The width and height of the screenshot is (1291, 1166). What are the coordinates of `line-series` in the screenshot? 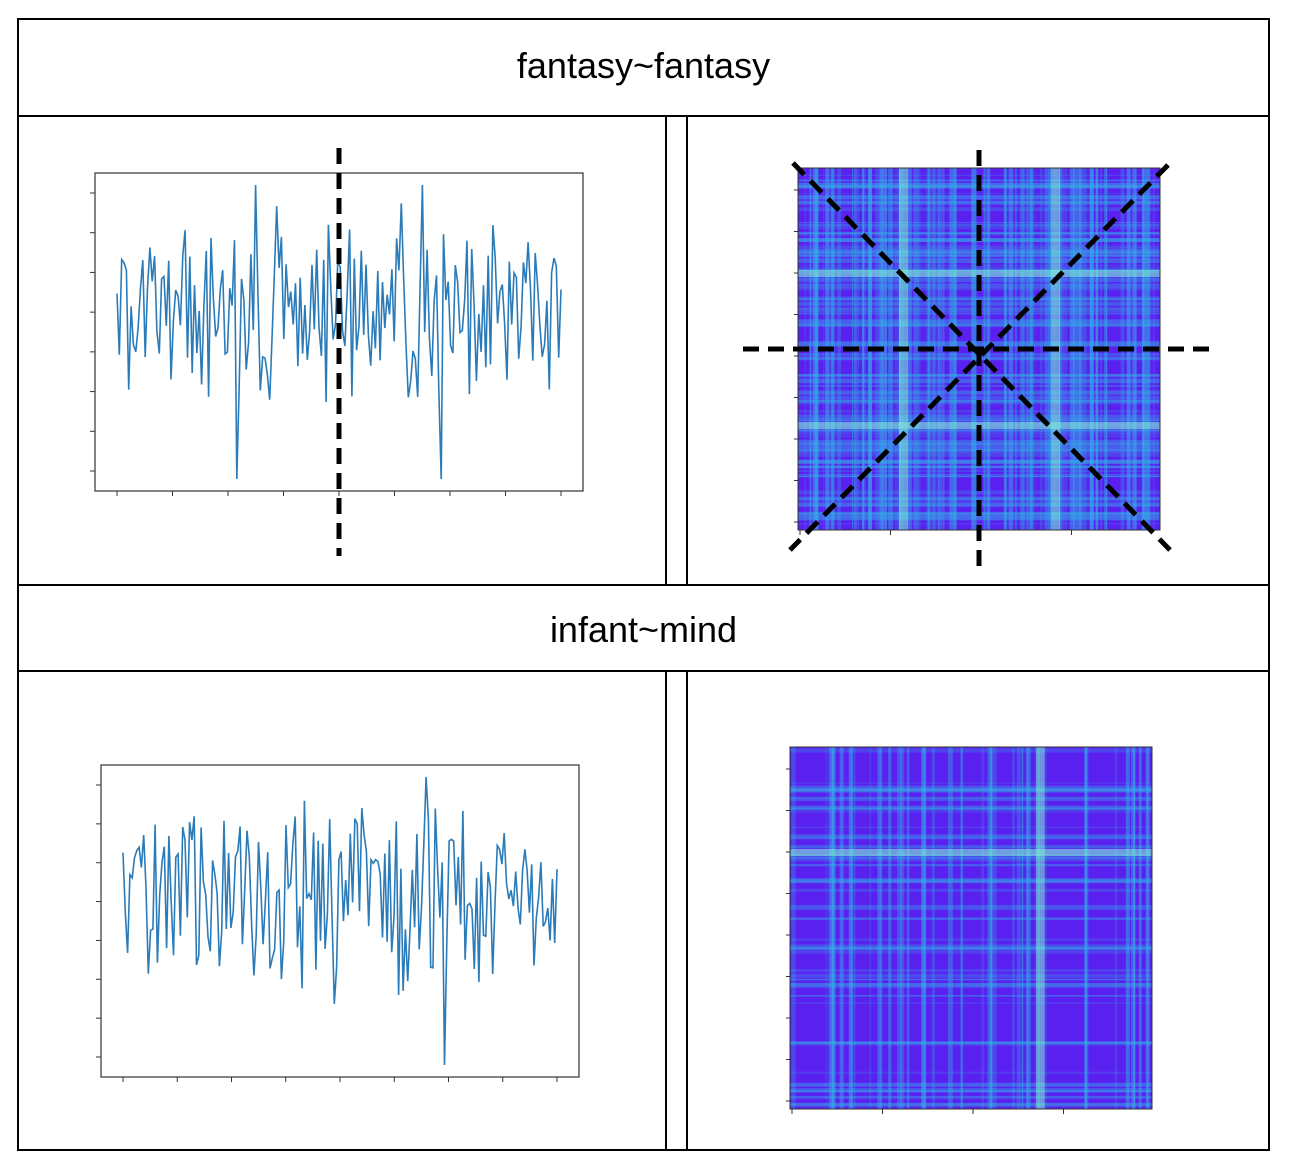 It's located at (340, 921).